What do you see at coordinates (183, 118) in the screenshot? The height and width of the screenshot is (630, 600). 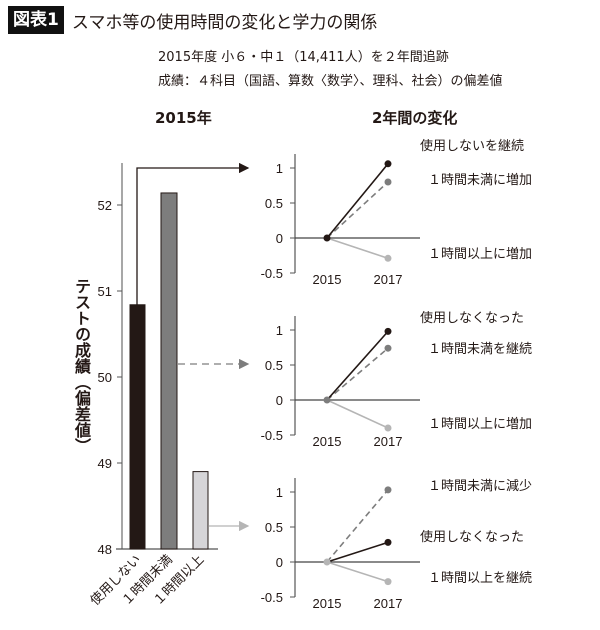 I see `bar-chart-heading: 2015年` at bounding box center [183, 118].